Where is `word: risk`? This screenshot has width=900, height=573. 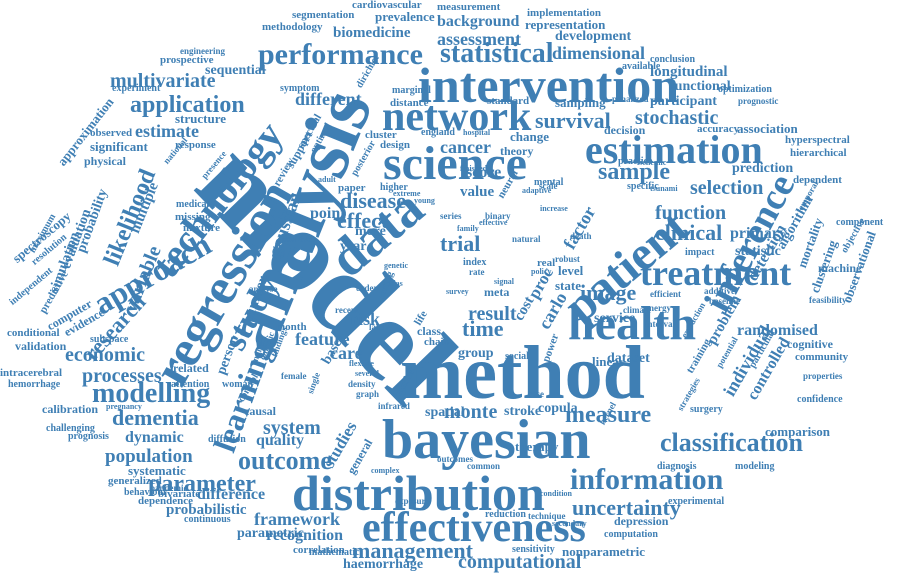
word: risk is located at coordinates (365, 319).